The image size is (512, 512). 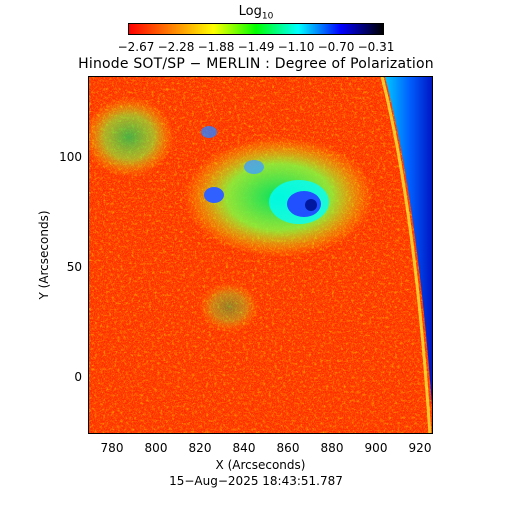 What do you see at coordinates (156, 448) in the screenshot?
I see `x-axis-tick-label: 800` at bounding box center [156, 448].